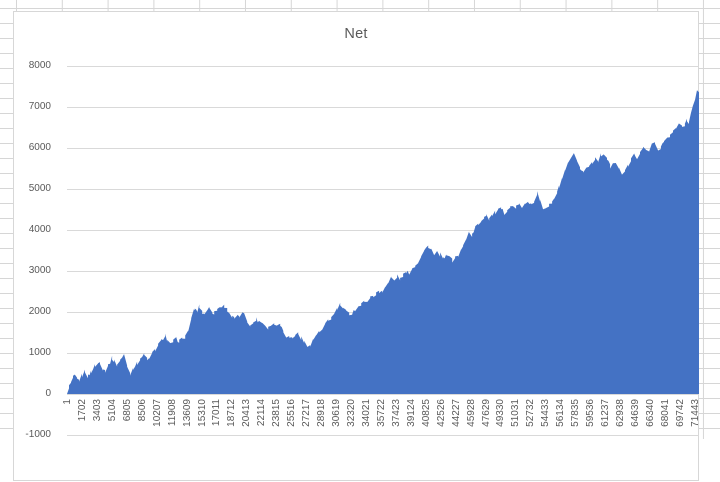 The image size is (720, 482). What do you see at coordinates (396, 413) in the screenshot?
I see `x-axis-label: 37423` at bounding box center [396, 413].